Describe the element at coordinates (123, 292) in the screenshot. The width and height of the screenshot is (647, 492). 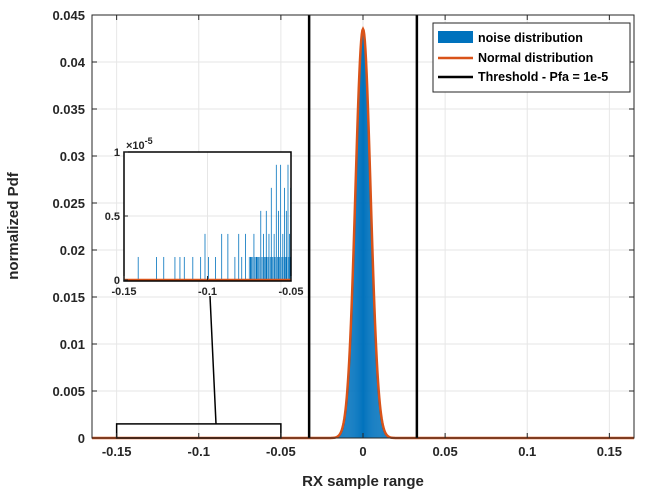
I see `inset-x-tick-label: -0.15` at that location.